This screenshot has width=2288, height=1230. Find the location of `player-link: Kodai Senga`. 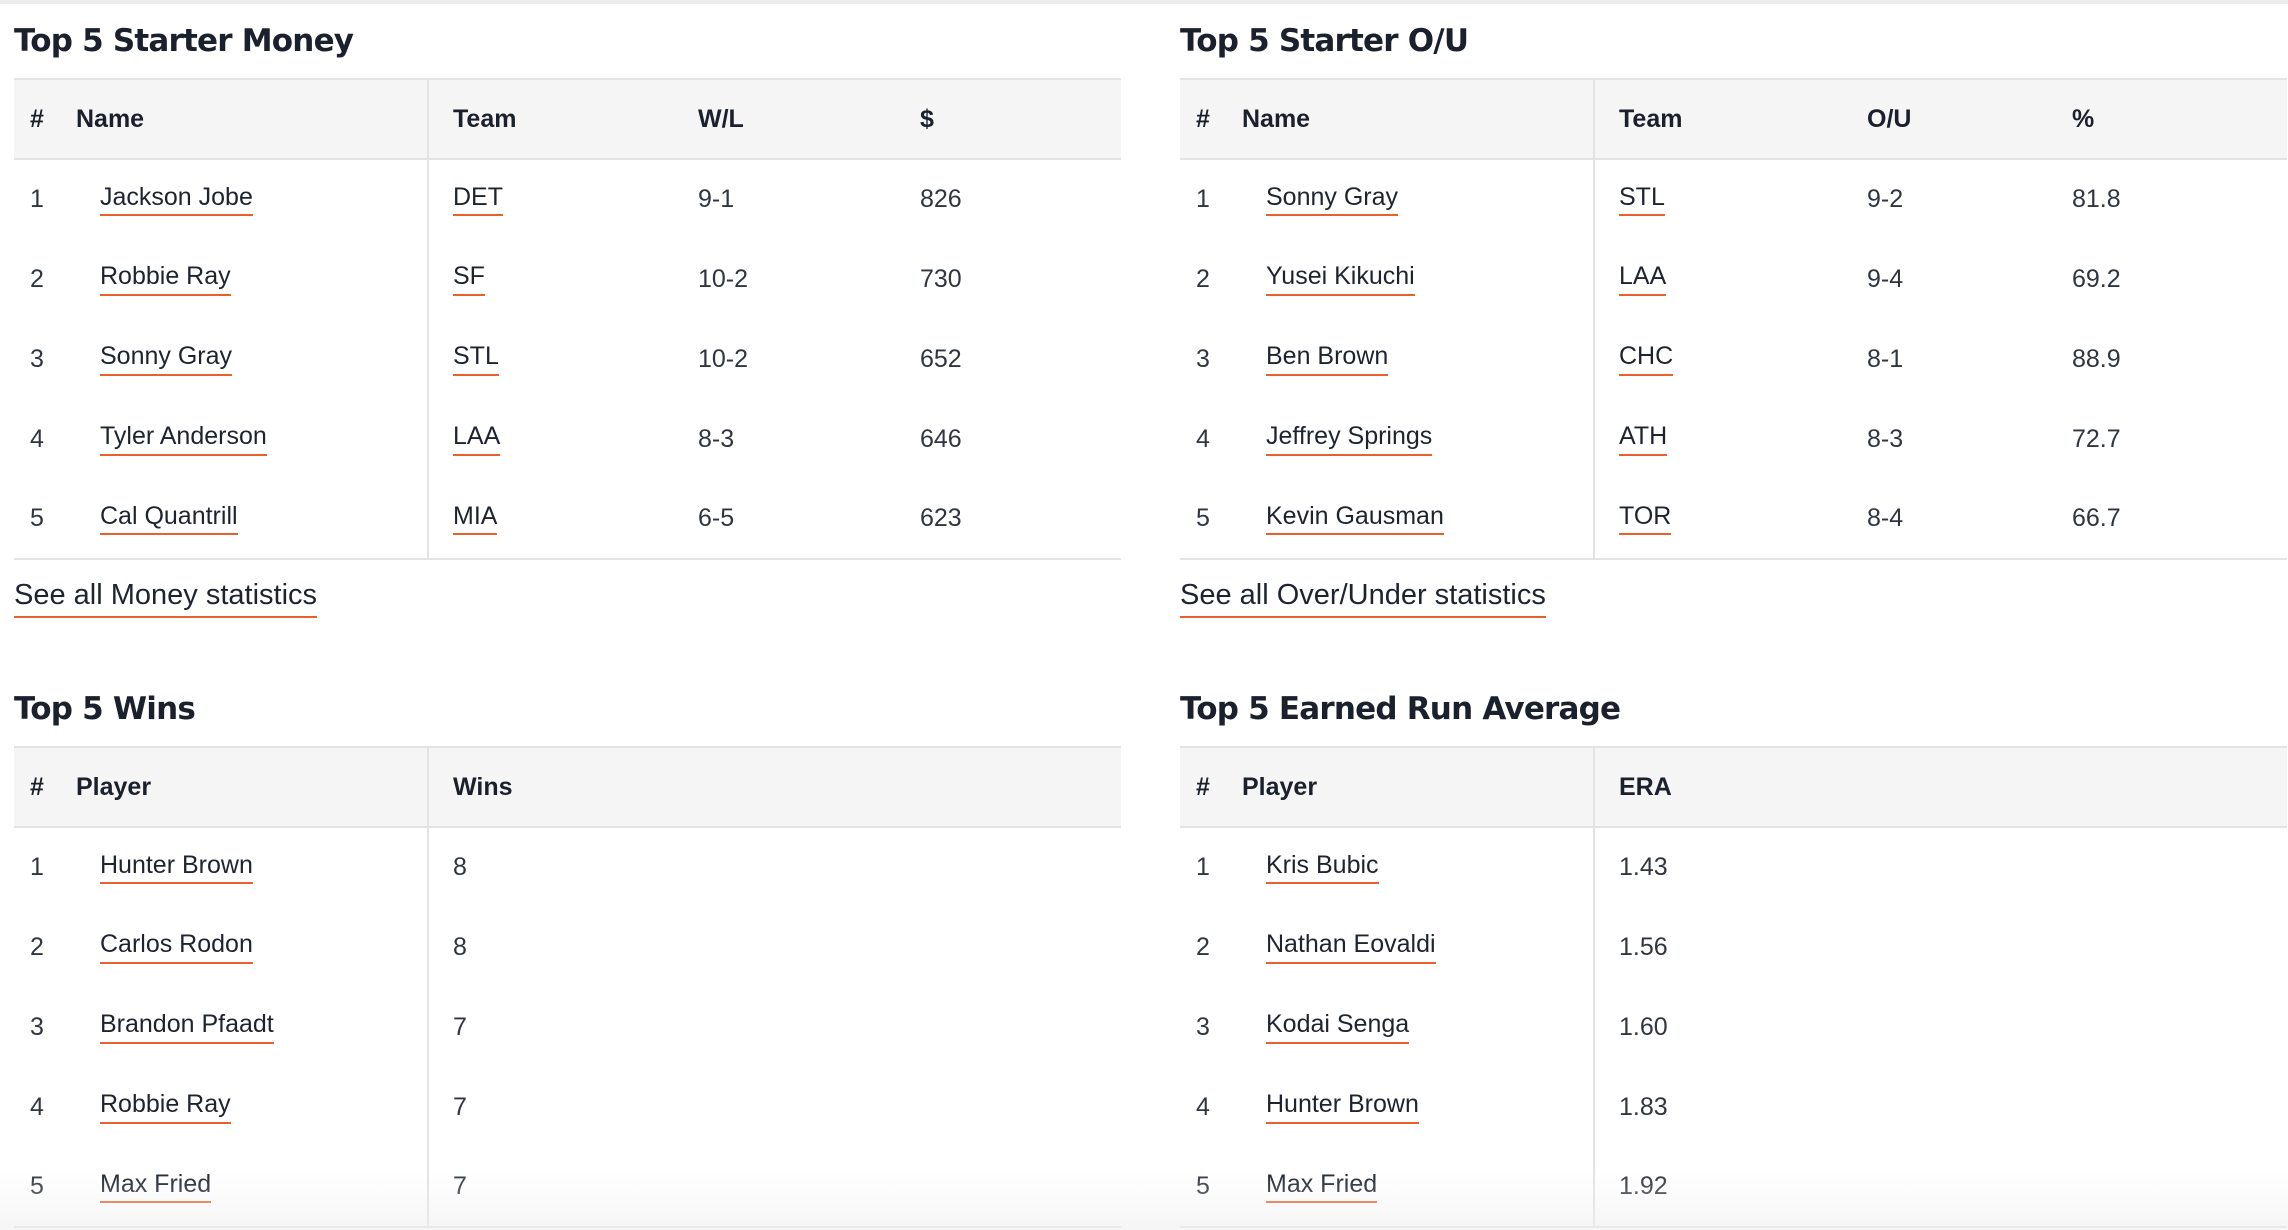

player-link: Kodai Senga is located at coordinates (1338, 1027).